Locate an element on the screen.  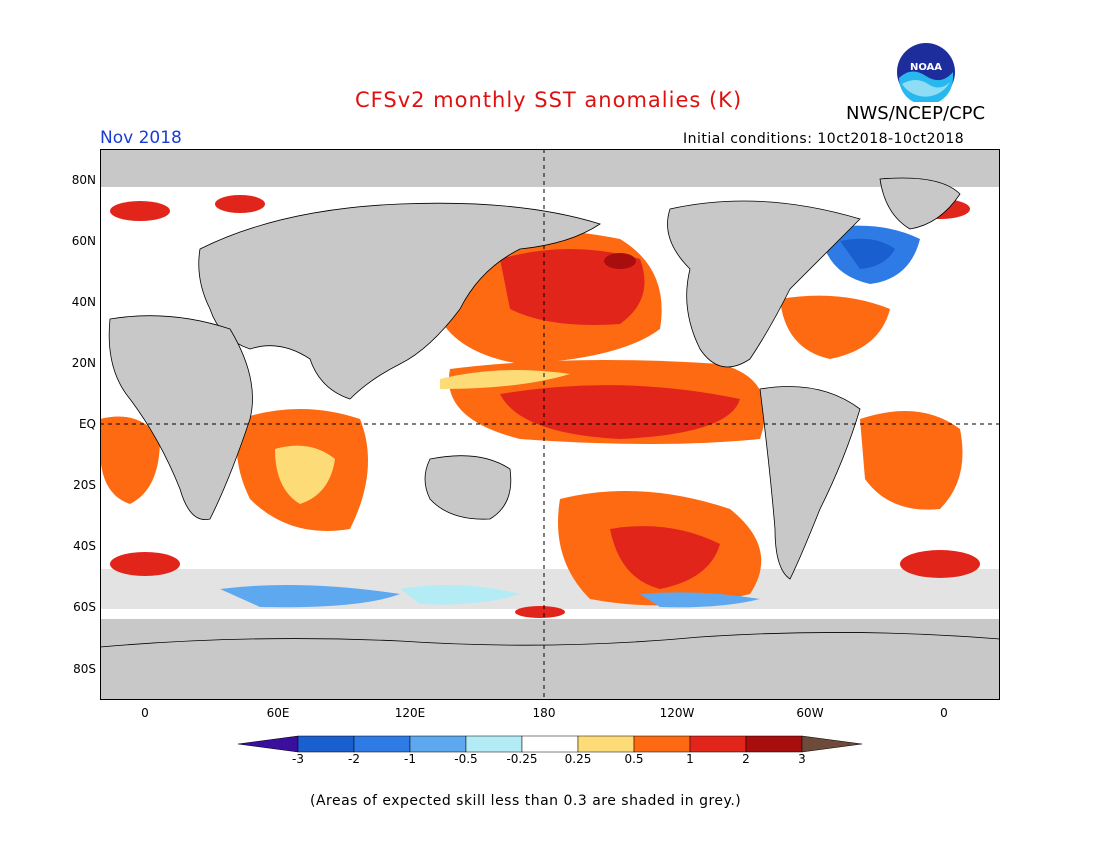
forecast-month: Nov 2018 is located at coordinates (141, 138).